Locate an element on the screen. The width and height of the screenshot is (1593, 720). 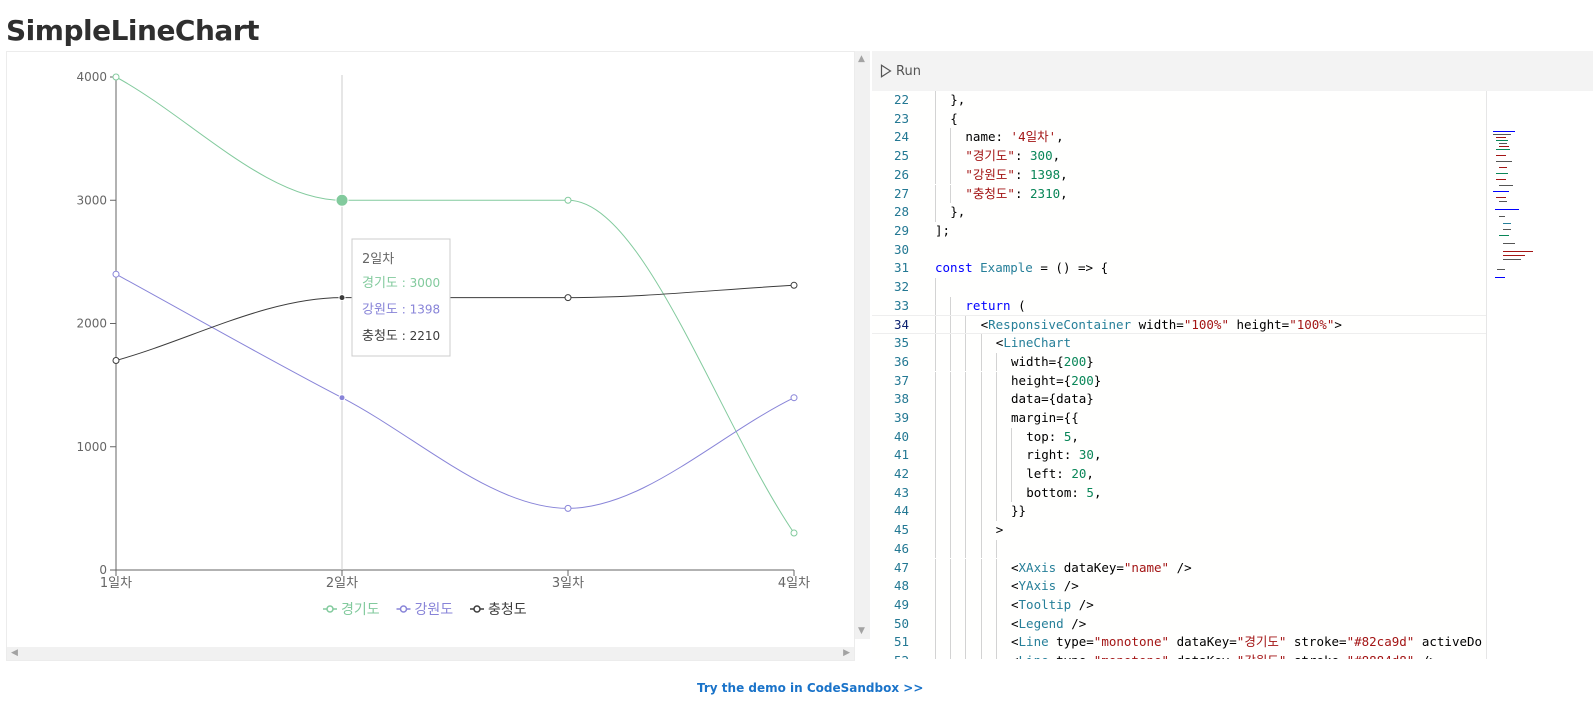
code-line: 26 "강원도": 1398, is located at coordinates (1179, 175).